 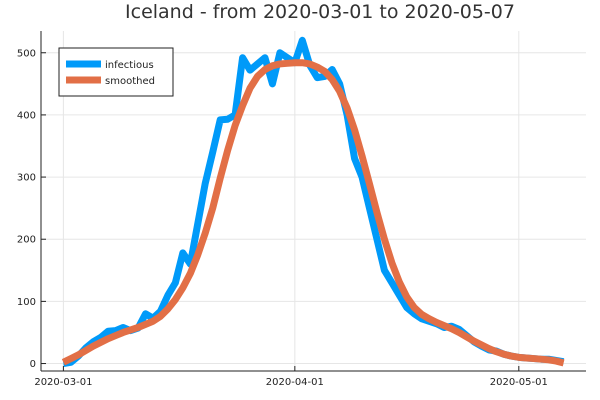 What do you see at coordinates (130, 81) in the screenshot?
I see `legend-label-smoothed: smoothed` at bounding box center [130, 81].